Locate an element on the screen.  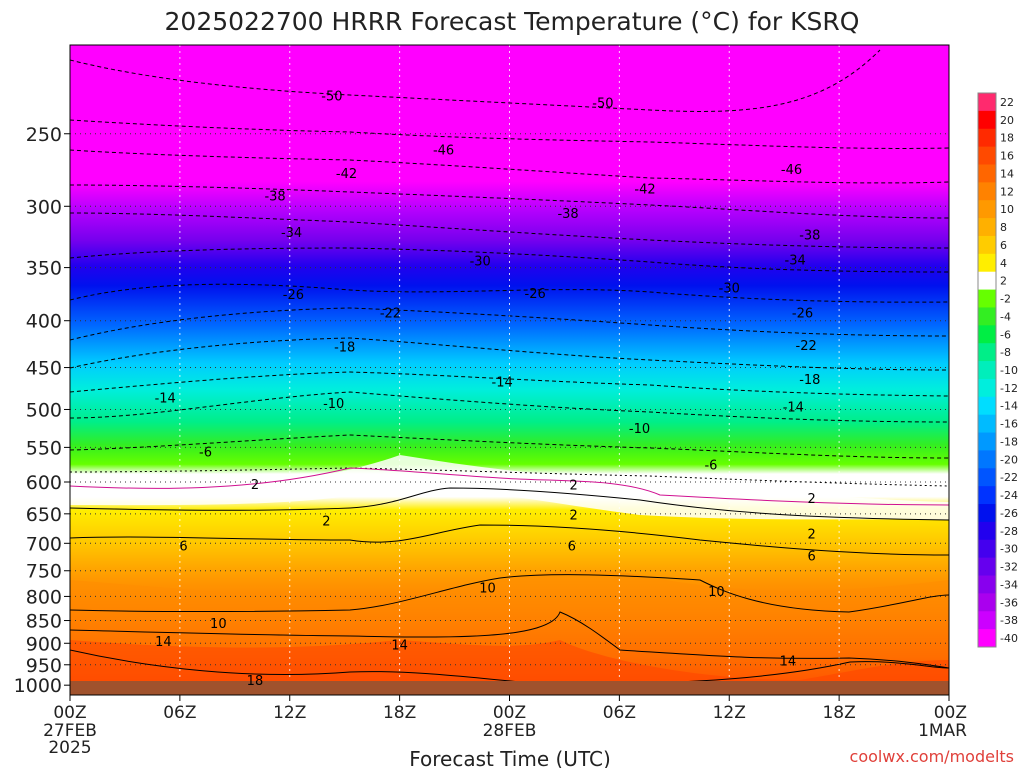
contour-value-label: -18 is located at coordinates (809, 380).